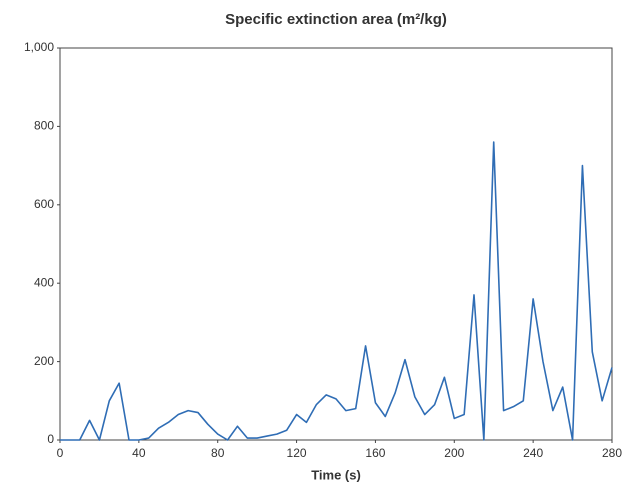 The image size is (633, 485). Describe the element at coordinates (44, 126) in the screenshot. I see `y-tick-label: 800` at that location.